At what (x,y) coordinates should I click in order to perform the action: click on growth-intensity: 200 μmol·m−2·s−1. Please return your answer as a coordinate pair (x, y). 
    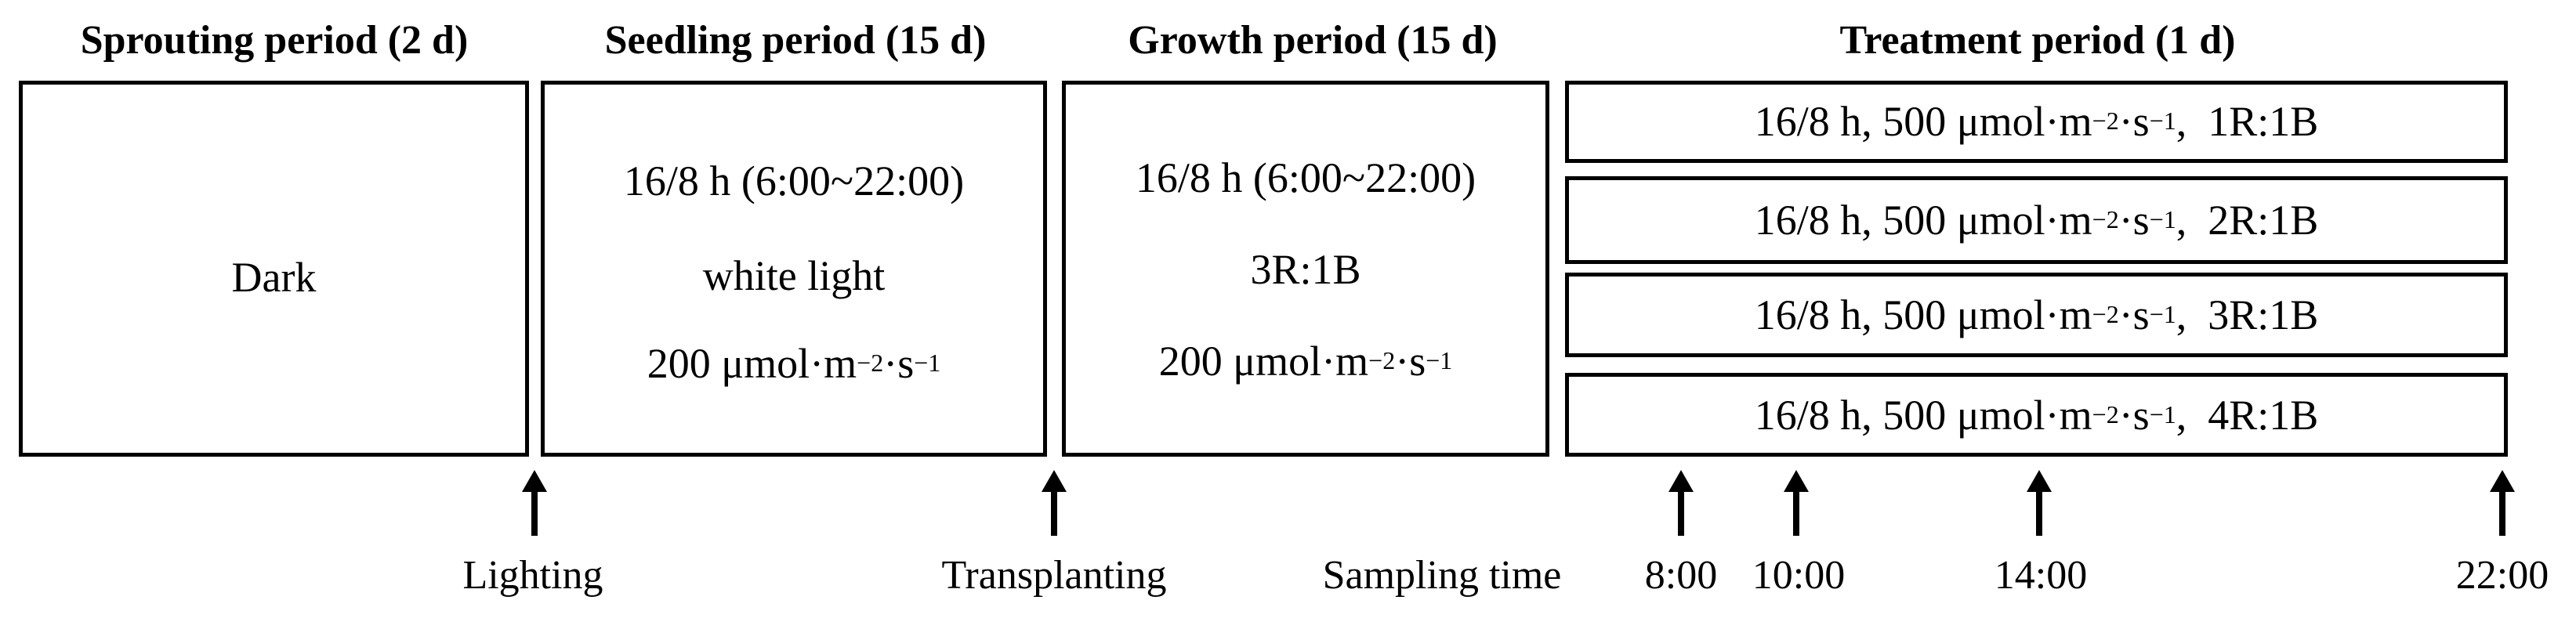
    Looking at the image, I should click on (1305, 361).